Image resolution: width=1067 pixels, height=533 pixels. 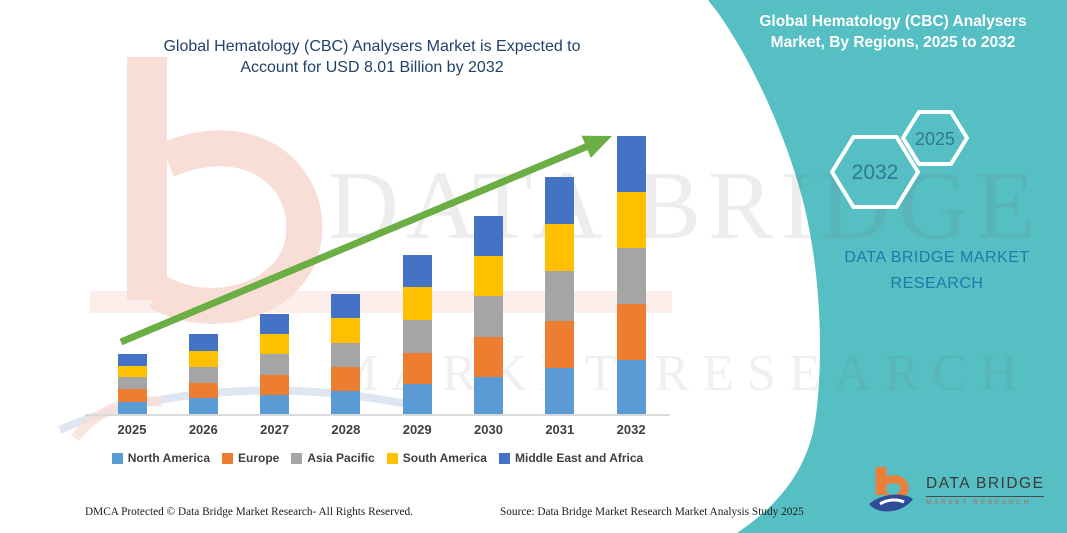 I want to click on bar-2029, so click(x=417, y=334).